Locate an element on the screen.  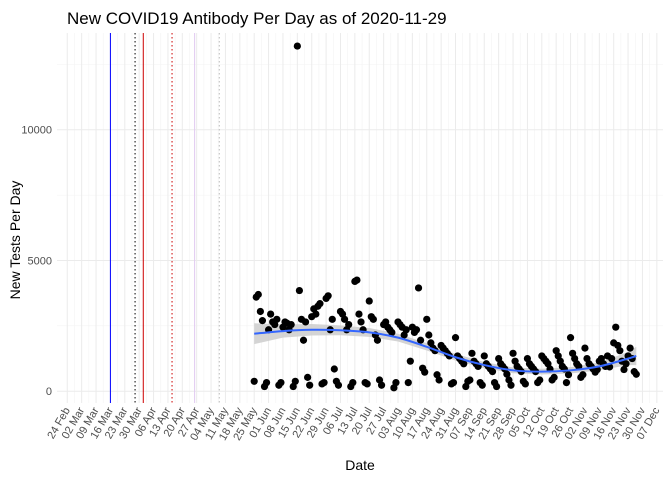
y-tick-label: 5000 is located at coordinates (40, 261).